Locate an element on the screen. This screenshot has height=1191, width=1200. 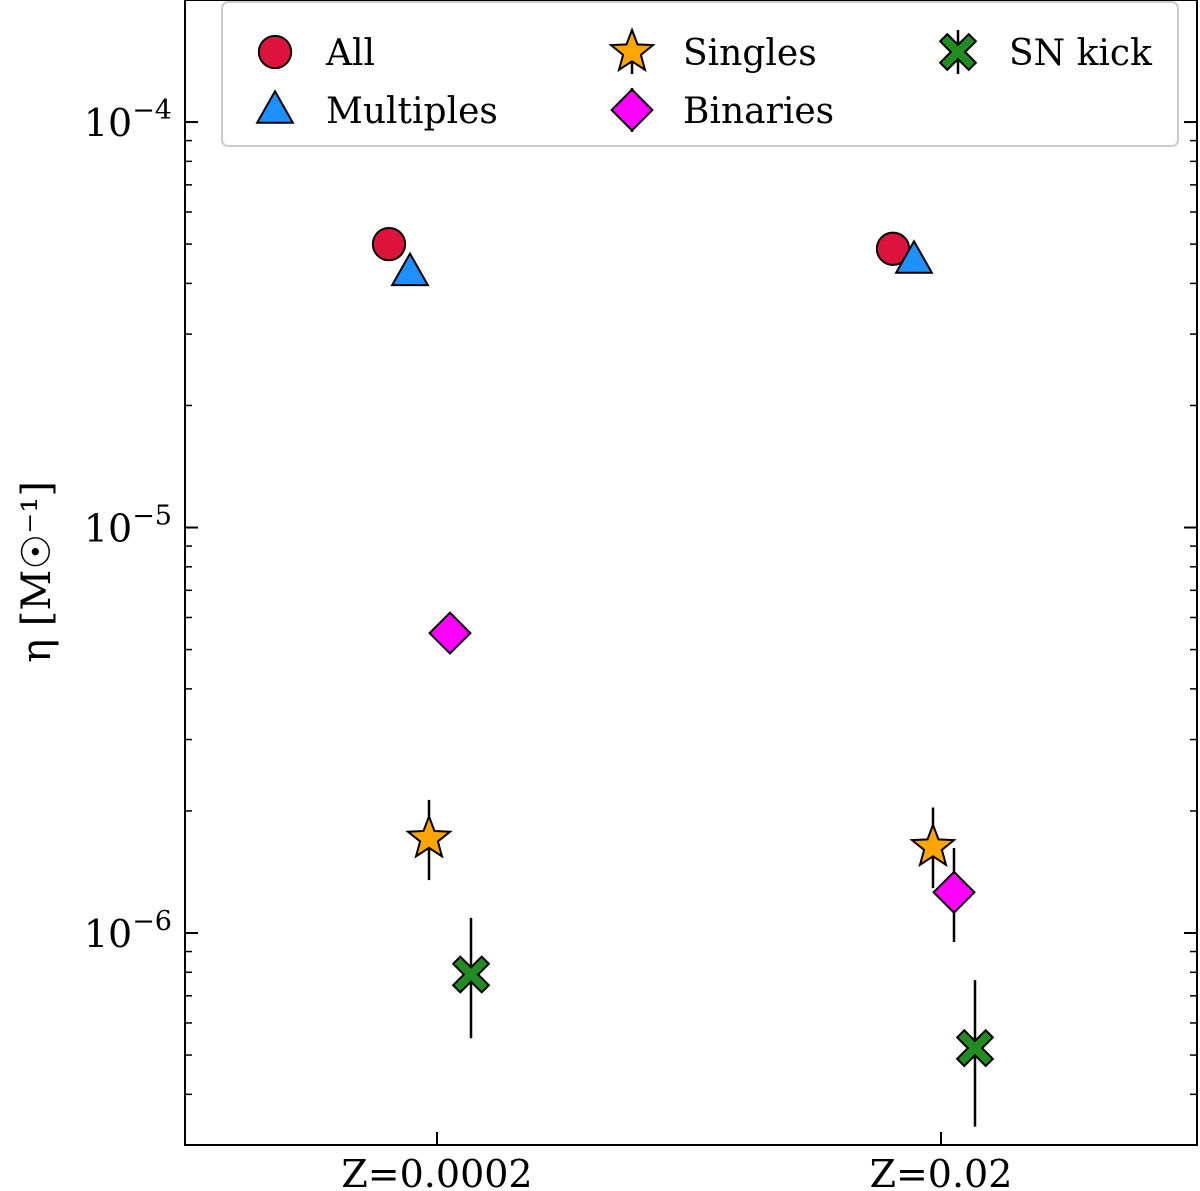
legend-marker-singles is located at coordinates (632, 50).